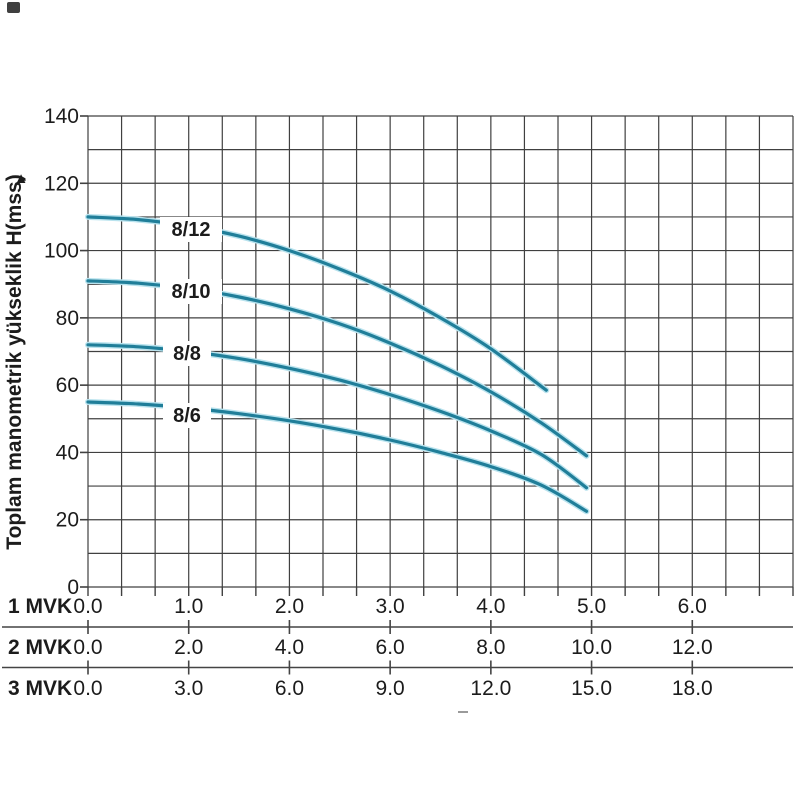 This screenshot has width=800, height=800. I want to click on curve-label-8-12: 8/12, so click(191, 230).